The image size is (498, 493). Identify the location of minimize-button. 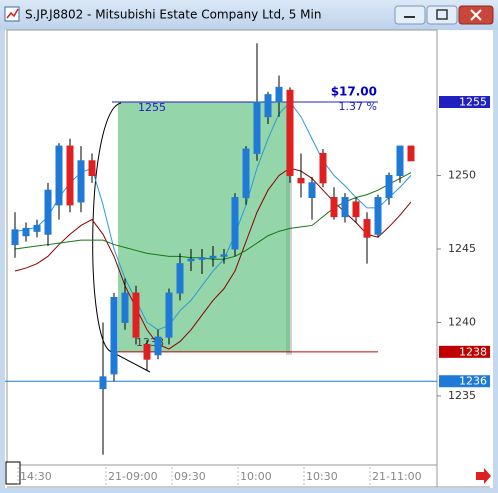
(410, 15).